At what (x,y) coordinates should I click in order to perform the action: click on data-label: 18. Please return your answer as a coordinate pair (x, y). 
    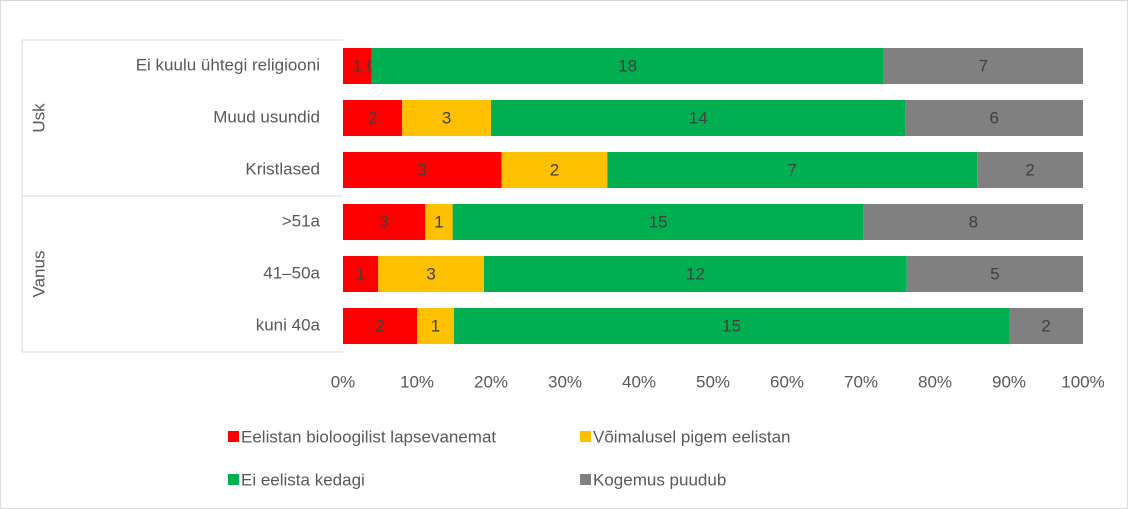
    Looking at the image, I should click on (627, 65).